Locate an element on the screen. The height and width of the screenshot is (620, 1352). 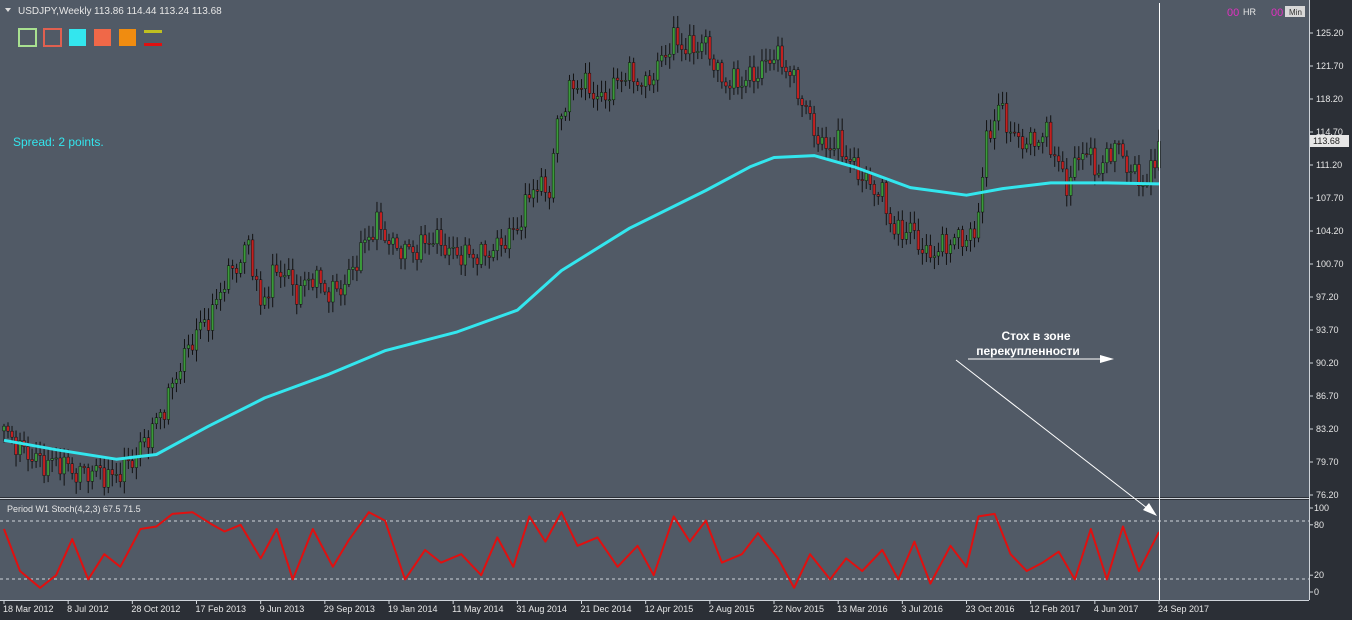
time-tick-label: 9 Jun 2013 is located at coordinates (282, 609).